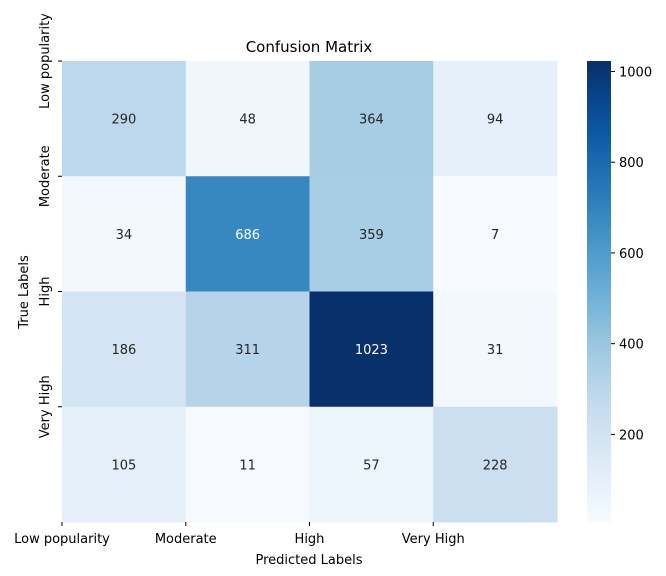 Image resolution: width=666 pixels, height=576 pixels. I want to click on cell-value-label: 7, so click(495, 235).